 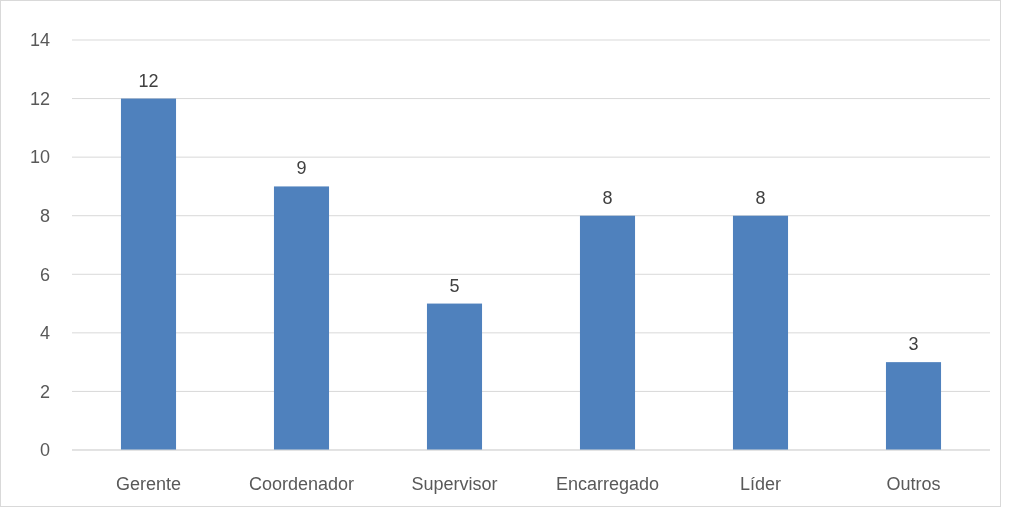 What do you see at coordinates (607, 484) in the screenshot?
I see `x-tick-label: Encarregado` at bounding box center [607, 484].